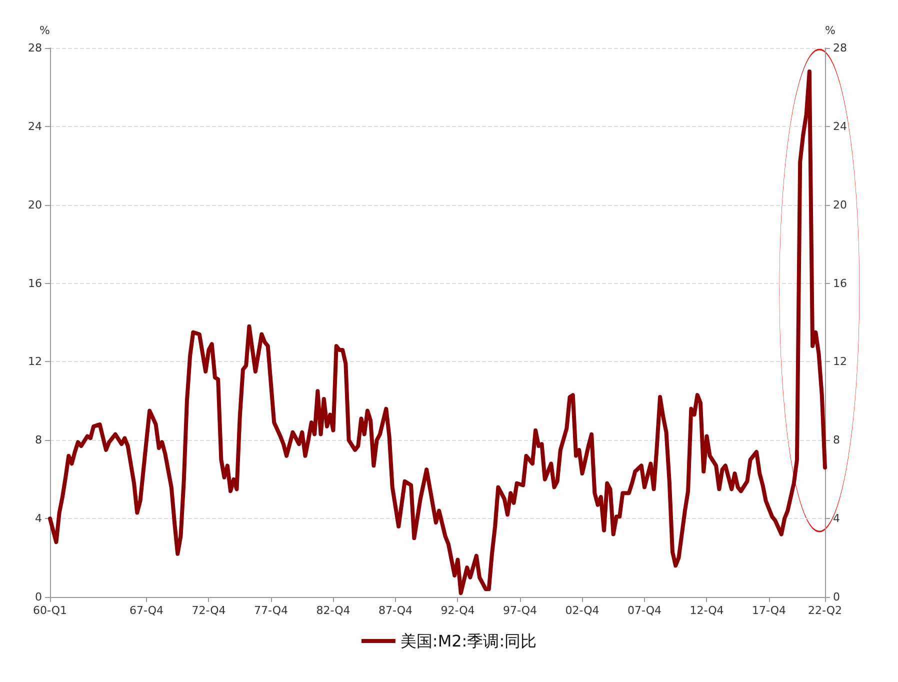 Image resolution: width=898 pixels, height=682 pixels. What do you see at coordinates (271, 610) in the screenshot?
I see `x-tick-label: 77-Q4` at bounding box center [271, 610].